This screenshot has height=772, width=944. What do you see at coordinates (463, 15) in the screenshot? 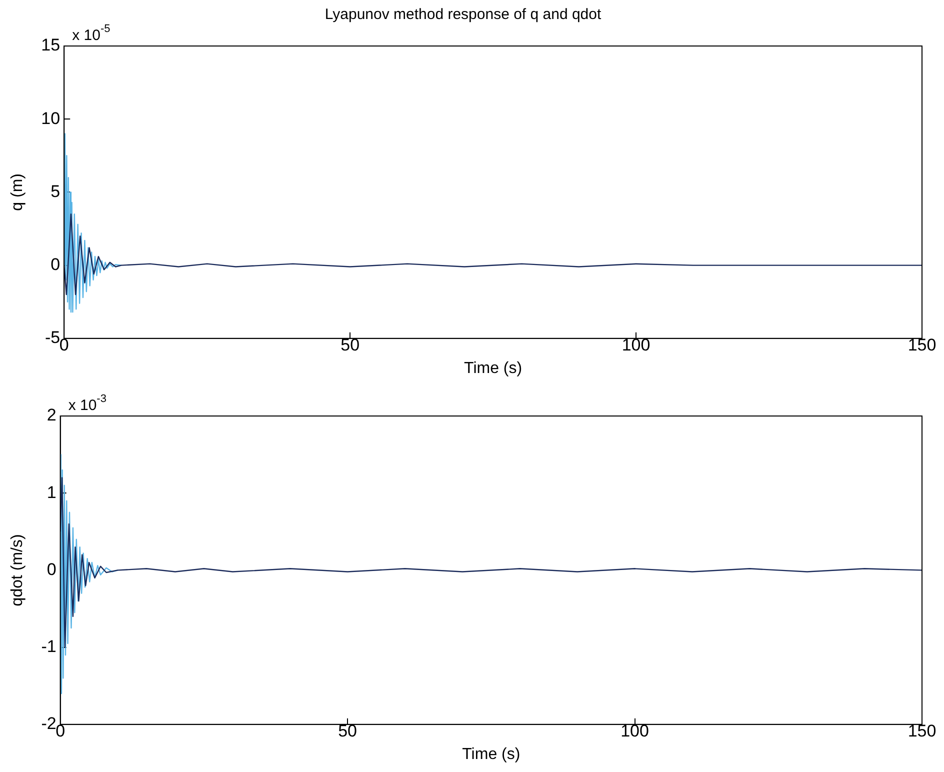
I see `chart-title: Lyapunov method response of q and qdot` at bounding box center [463, 15].